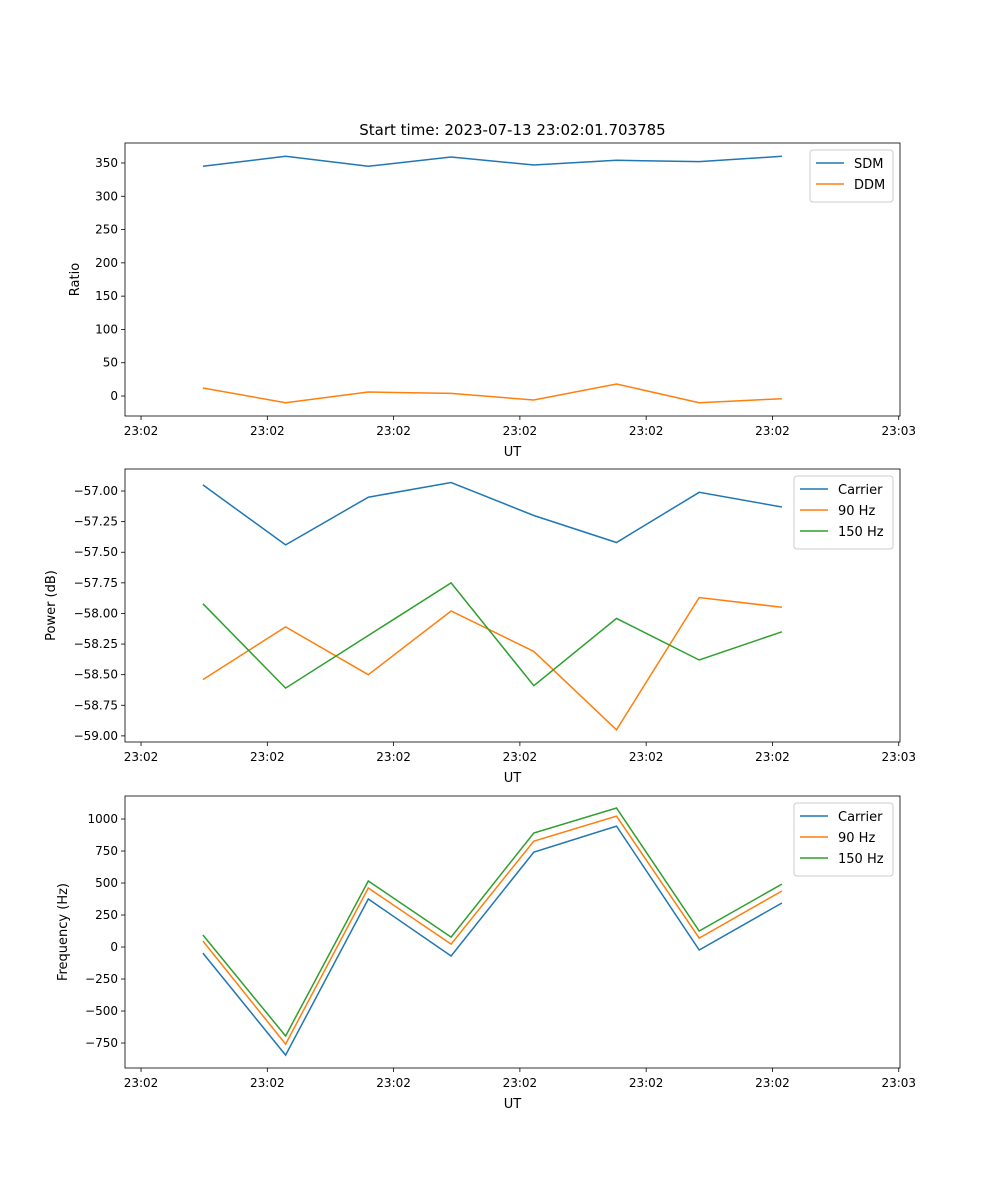 The image size is (1000, 1200). I want to click on y-tick-label: 100, so click(106, 329).